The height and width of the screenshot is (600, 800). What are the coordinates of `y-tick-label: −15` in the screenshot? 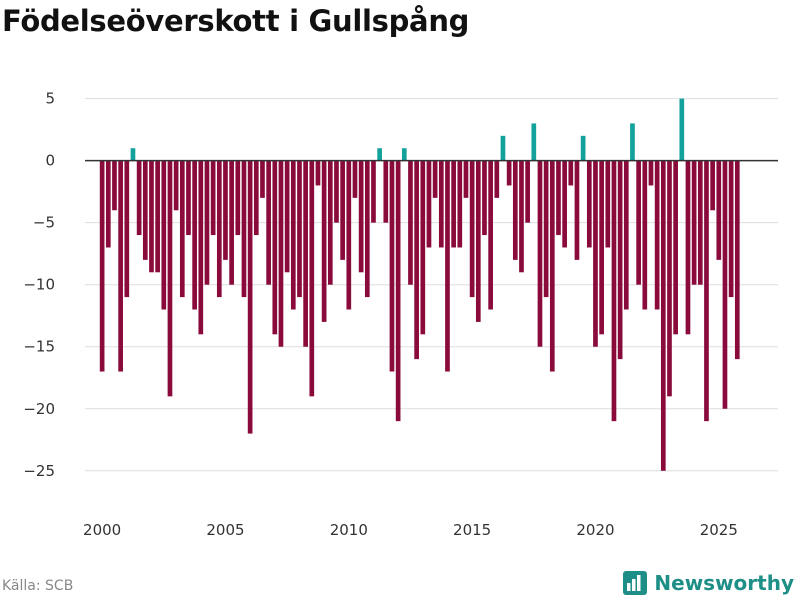 It's located at (39, 347).